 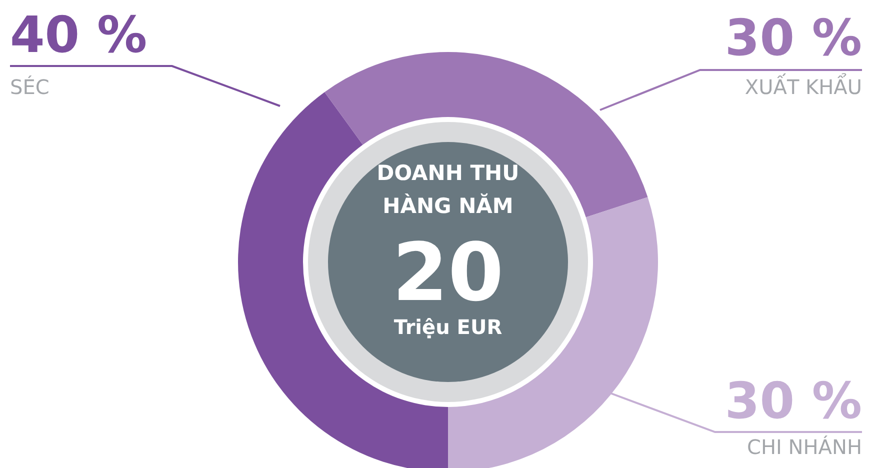 I want to click on slice-label: CHI NHÁNH, so click(x=804, y=447).